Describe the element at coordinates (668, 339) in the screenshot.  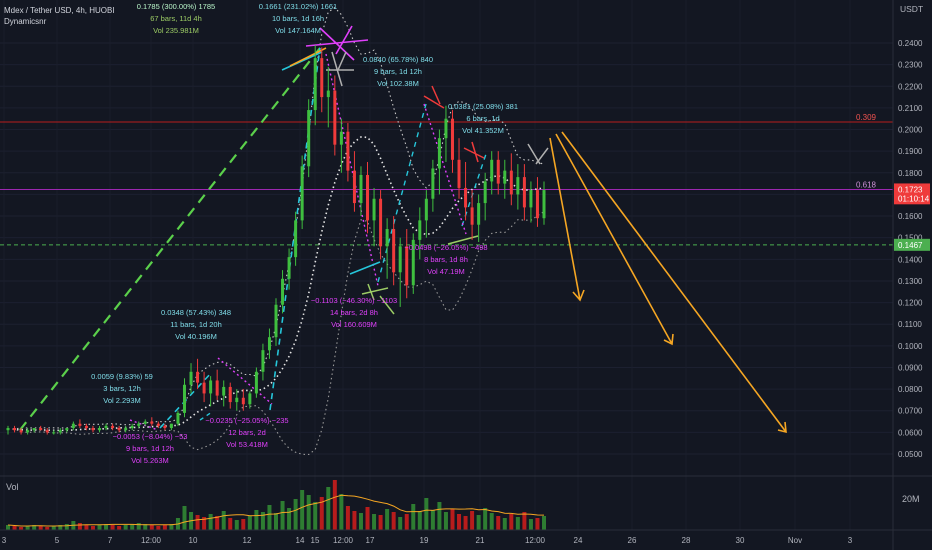
I see `projection-arrow-2-head` at that location.